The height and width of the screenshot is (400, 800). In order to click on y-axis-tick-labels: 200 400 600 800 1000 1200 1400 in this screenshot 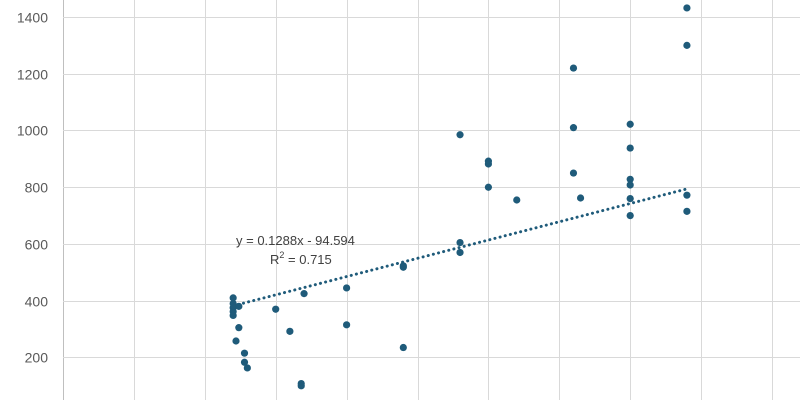, I will do `click(32, 188)`.